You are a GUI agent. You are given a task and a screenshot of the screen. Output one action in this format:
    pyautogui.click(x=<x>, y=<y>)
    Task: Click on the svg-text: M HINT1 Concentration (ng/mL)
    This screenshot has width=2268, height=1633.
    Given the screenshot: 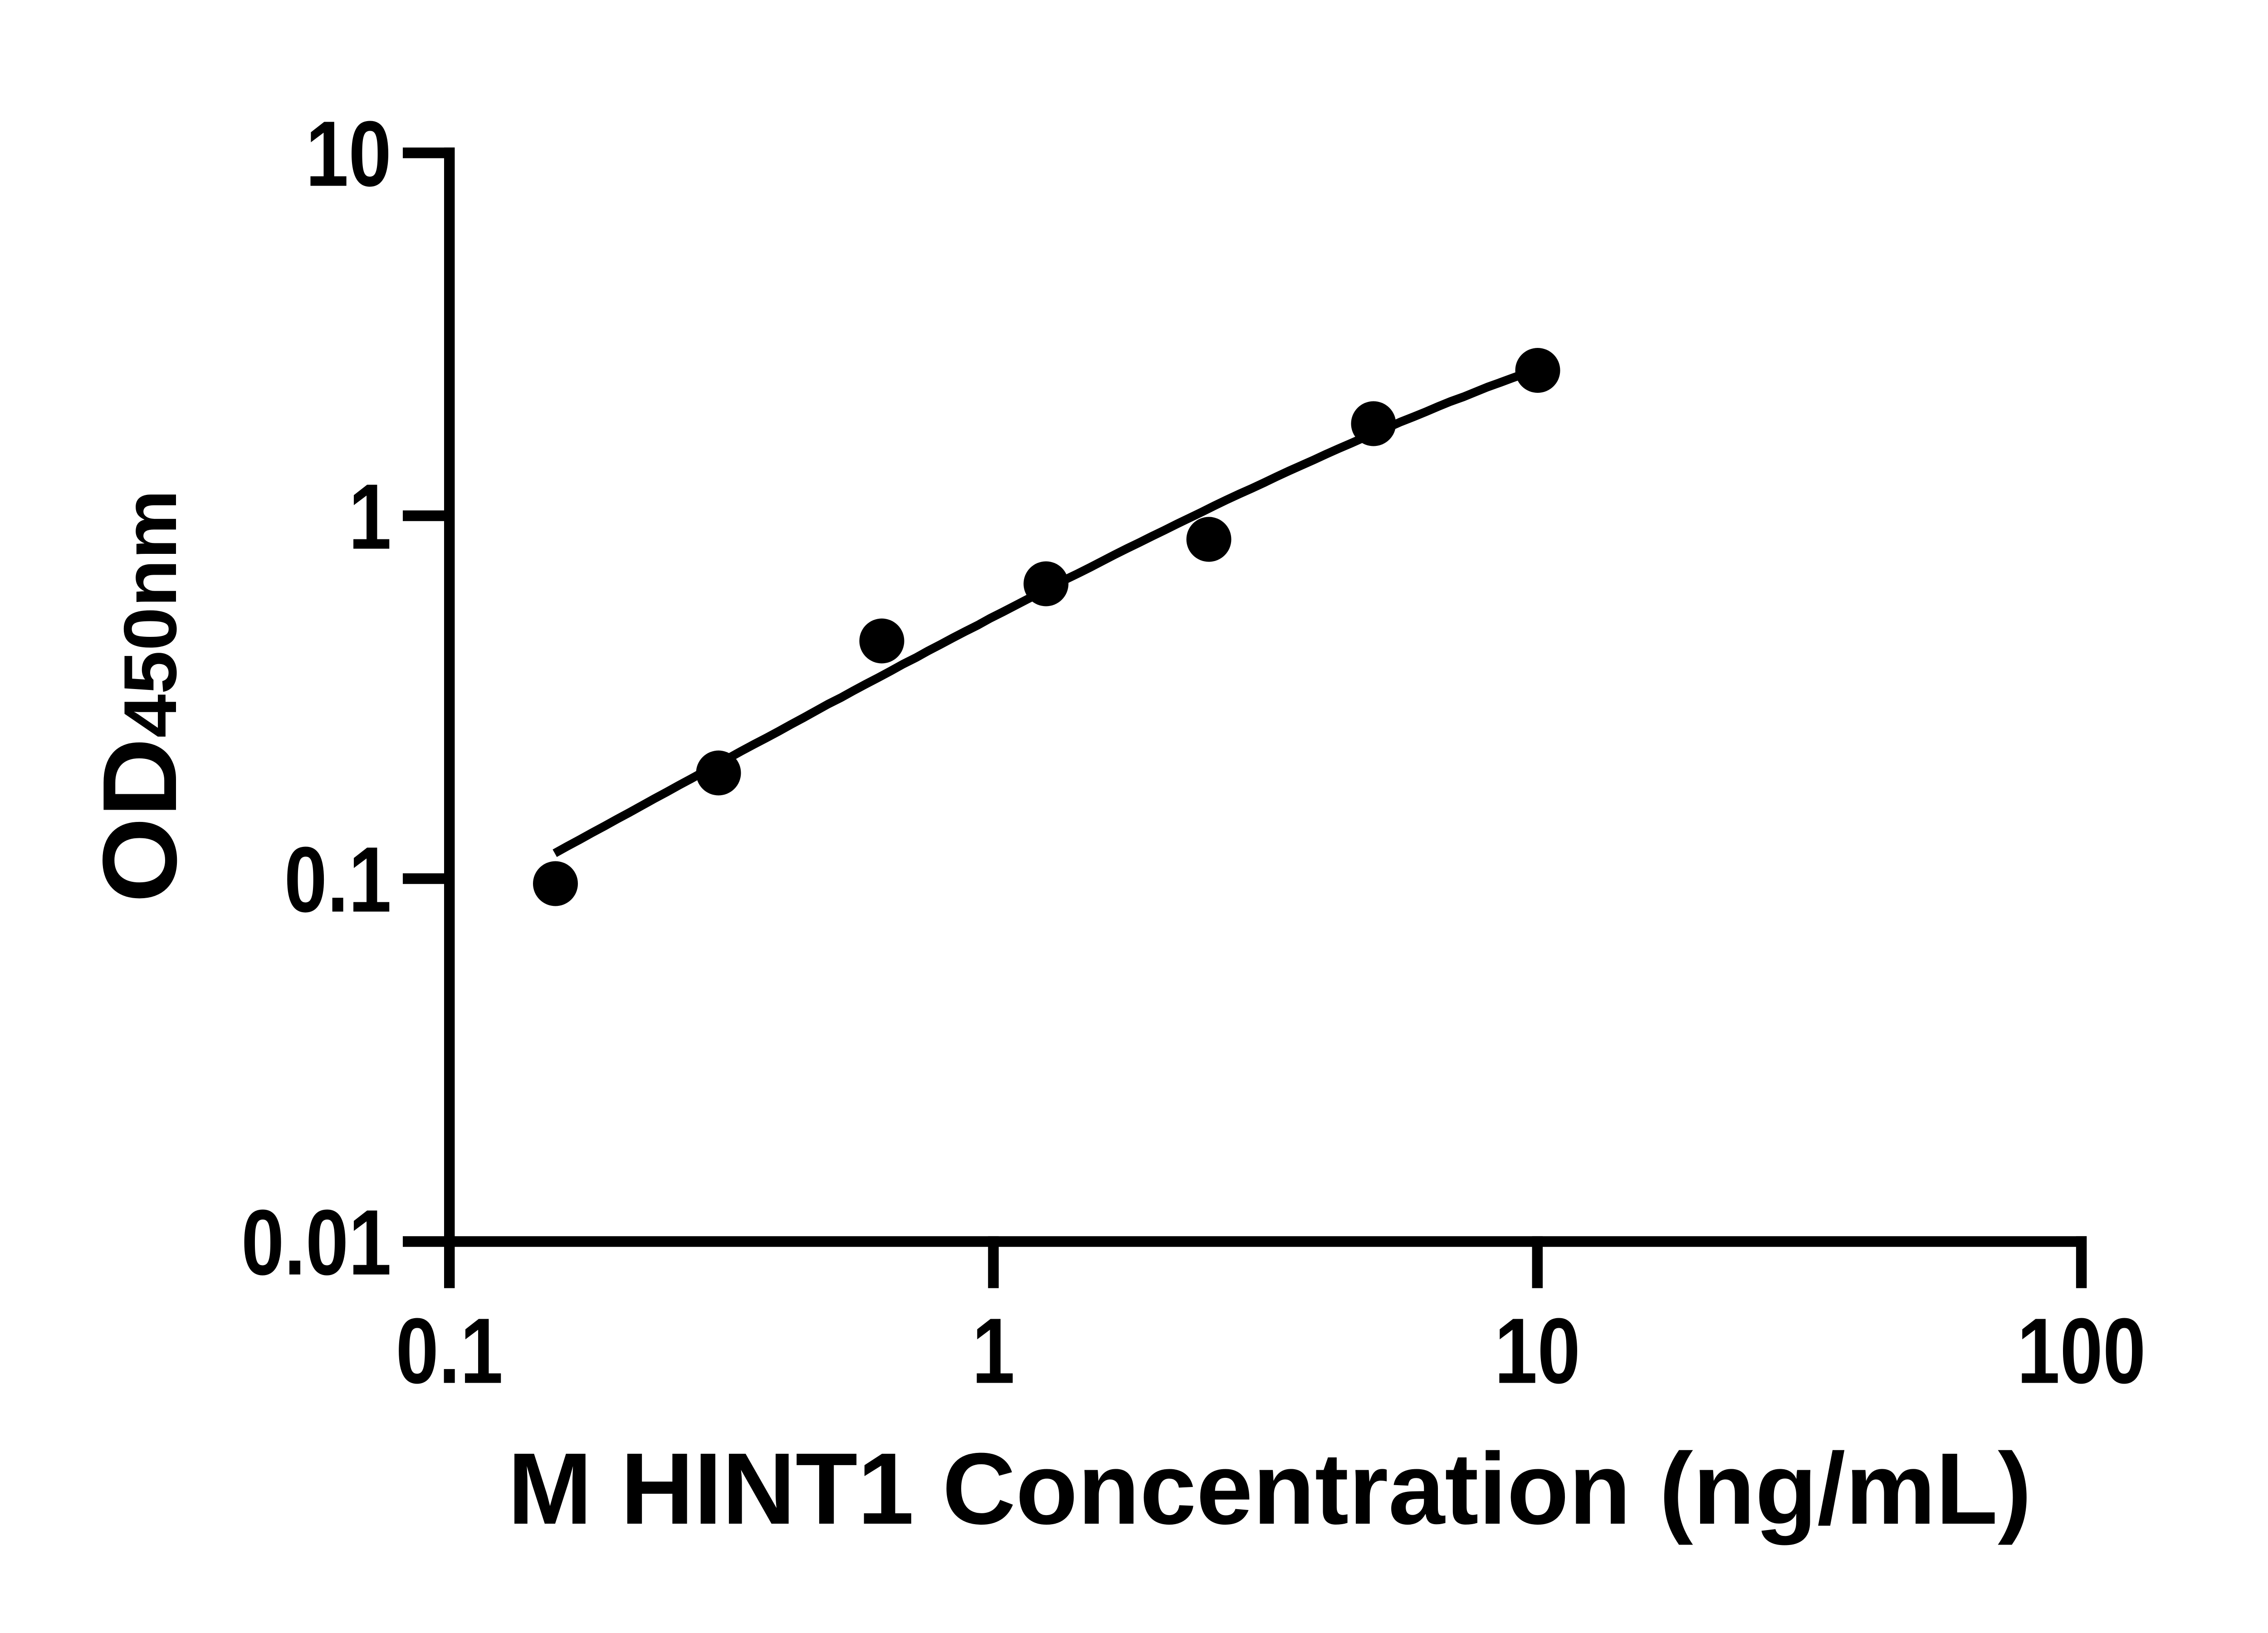 What is the action you would take?
    pyautogui.click(x=1270, y=1488)
    